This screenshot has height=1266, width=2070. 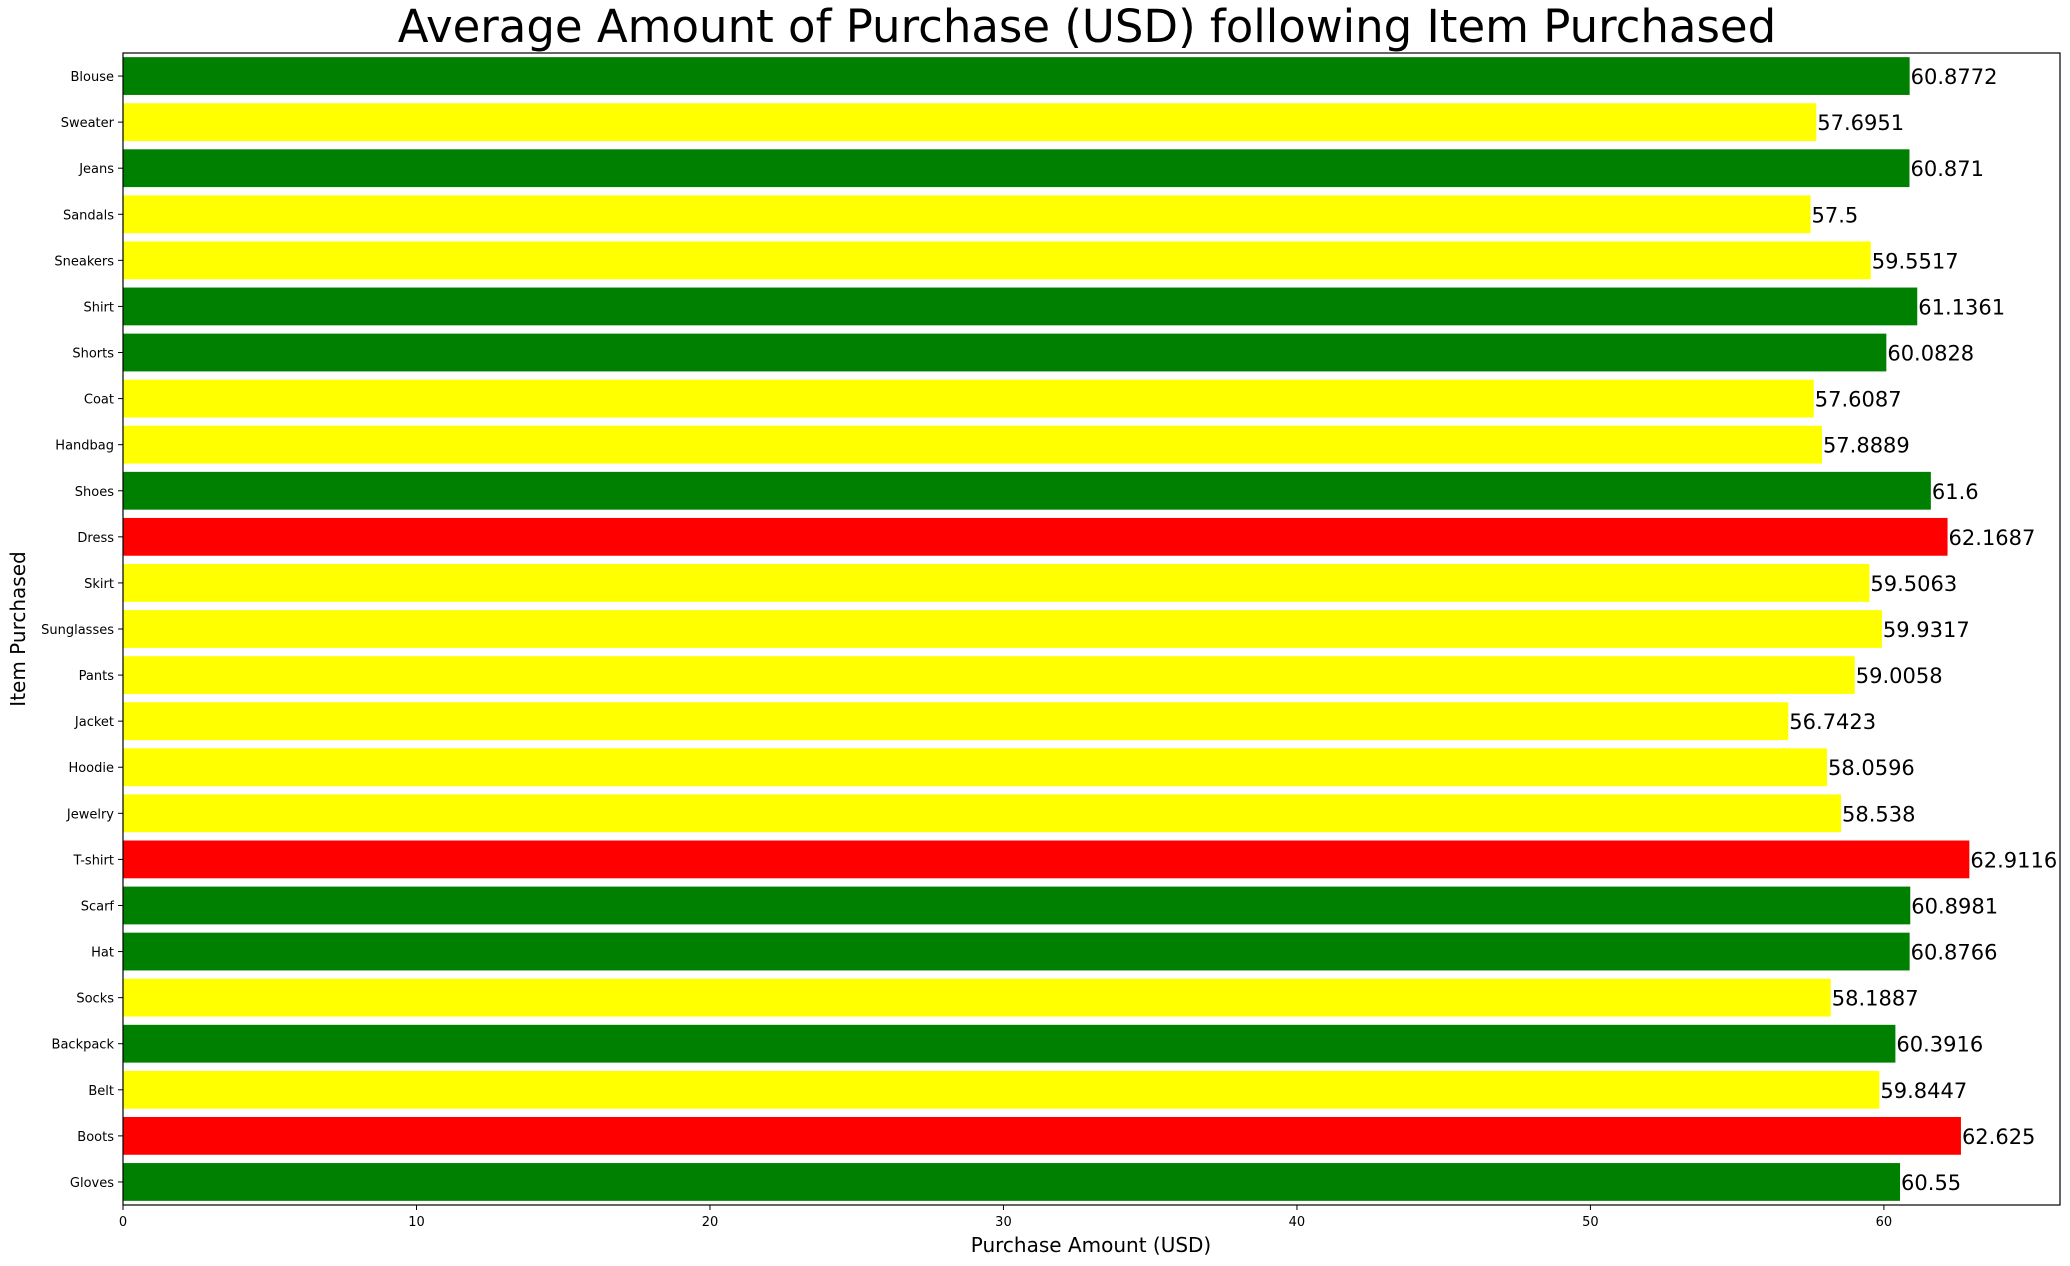 I want to click on y-tick-label-blouse: Blouse, so click(x=93, y=77).